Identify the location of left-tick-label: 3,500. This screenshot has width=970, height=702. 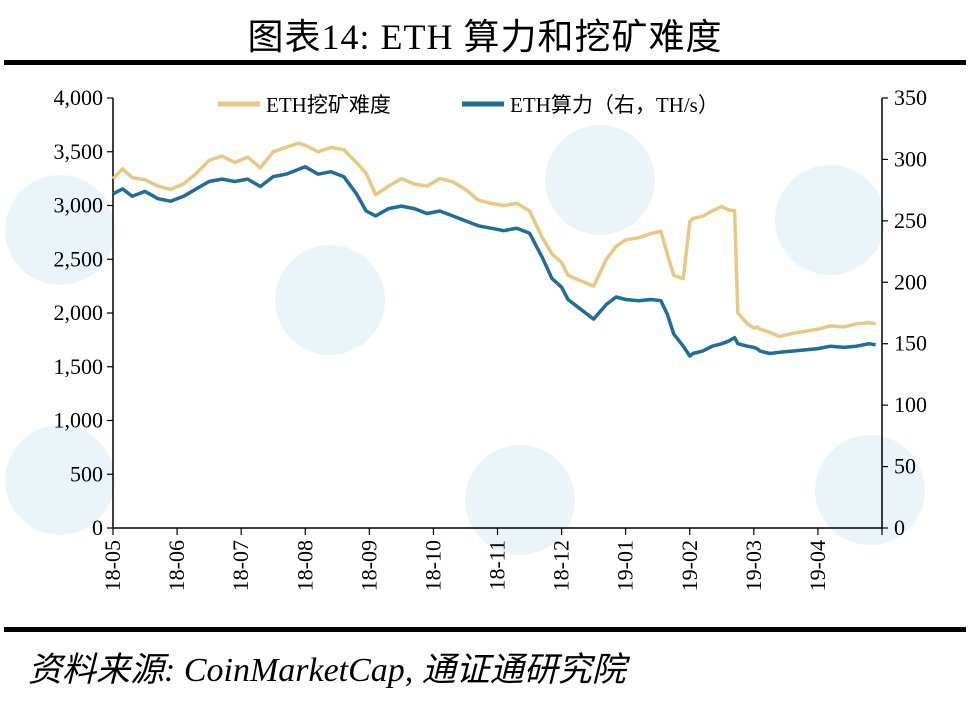
(79, 151).